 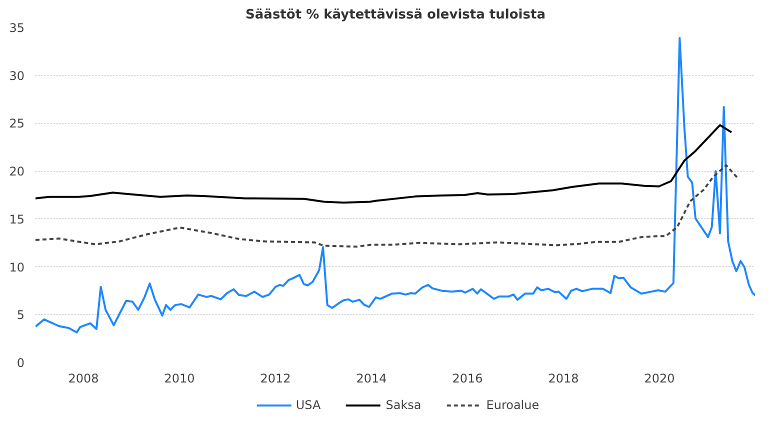 What do you see at coordinates (17, 219) in the screenshot?
I see `y-tick-label: 15` at bounding box center [17, 219].